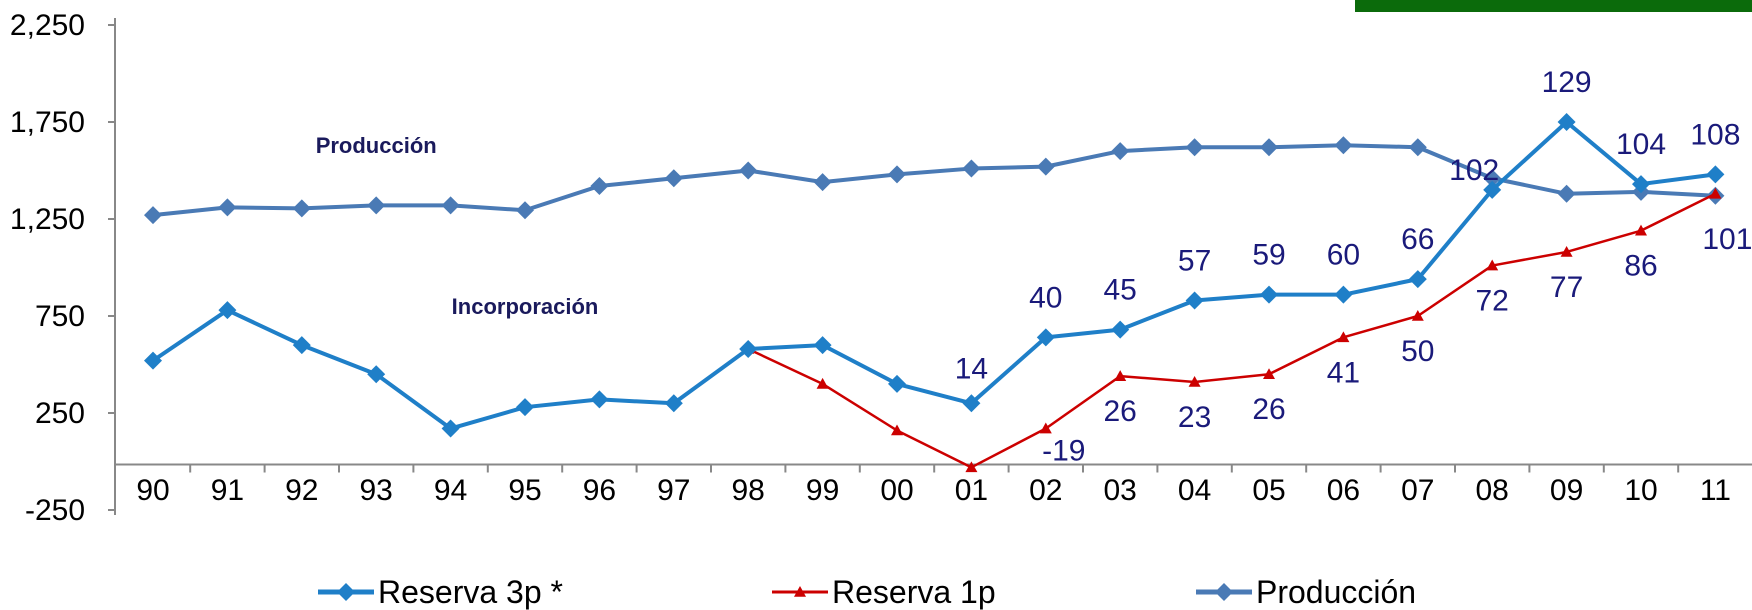 Image resolution: width=1752 pixels, height=610 pixels. What do you see at coordinates (450, 490) in the screenshot?
I see `x-tick-label: 94` at bounding box center [450, 490].